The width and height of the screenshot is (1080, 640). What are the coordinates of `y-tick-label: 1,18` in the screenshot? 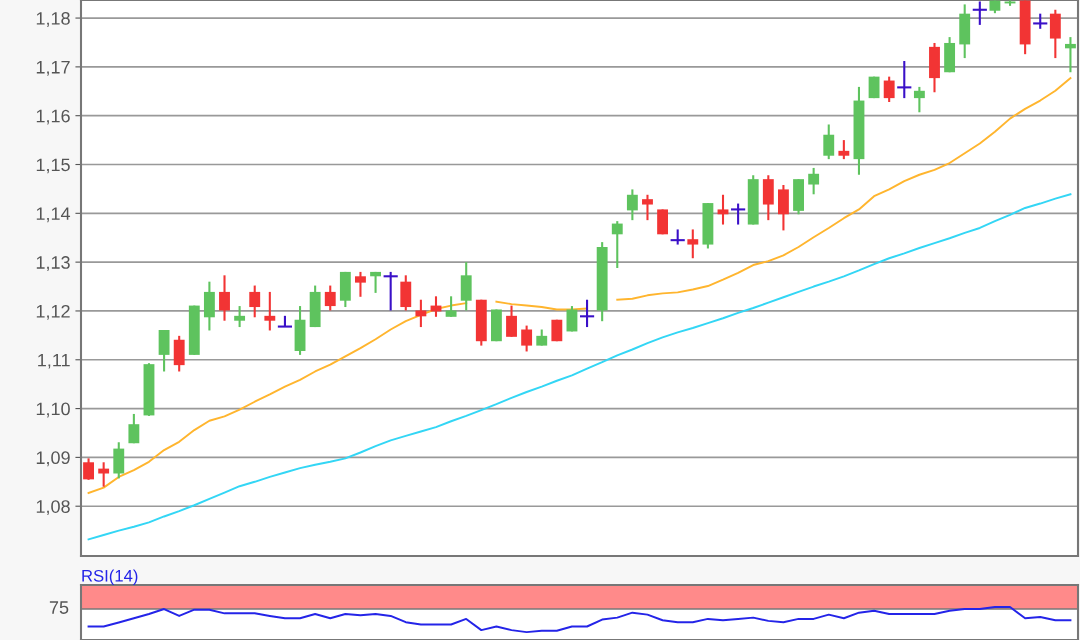 It's located at (53, 19).